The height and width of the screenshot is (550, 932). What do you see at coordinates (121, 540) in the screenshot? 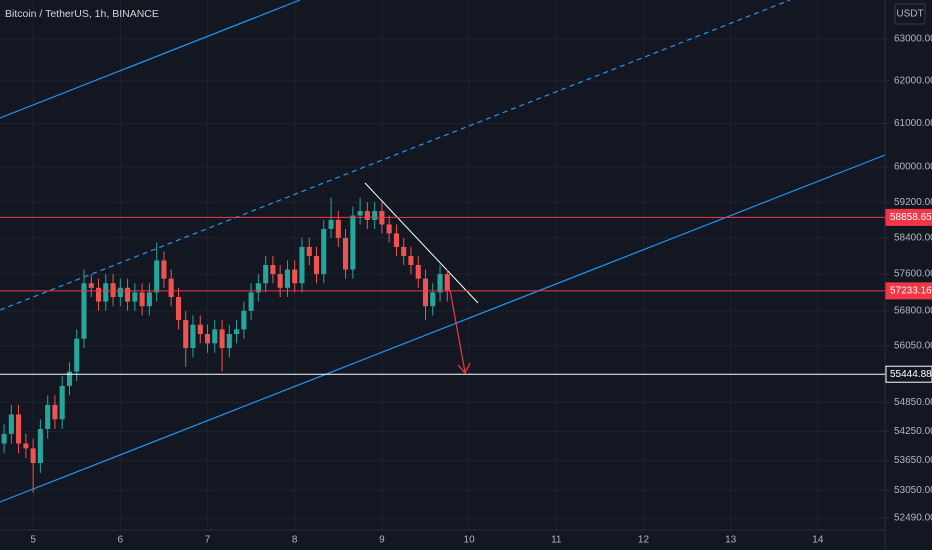
I see `x-tick-label: 6` at bounding box center [121, 540].